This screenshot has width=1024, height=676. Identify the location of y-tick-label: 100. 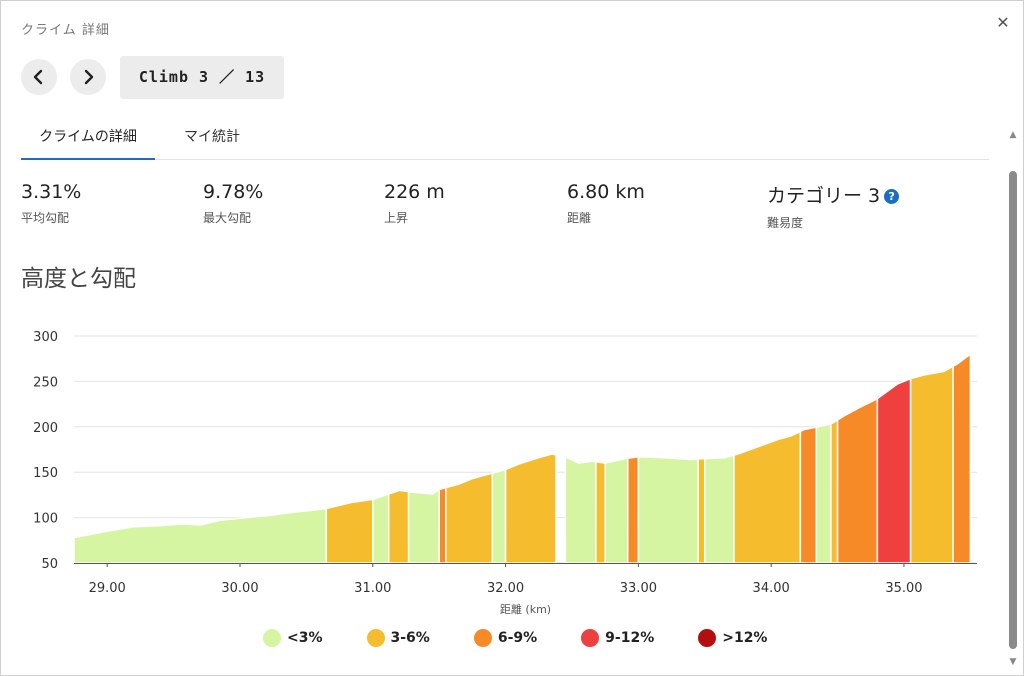
(45, 519).